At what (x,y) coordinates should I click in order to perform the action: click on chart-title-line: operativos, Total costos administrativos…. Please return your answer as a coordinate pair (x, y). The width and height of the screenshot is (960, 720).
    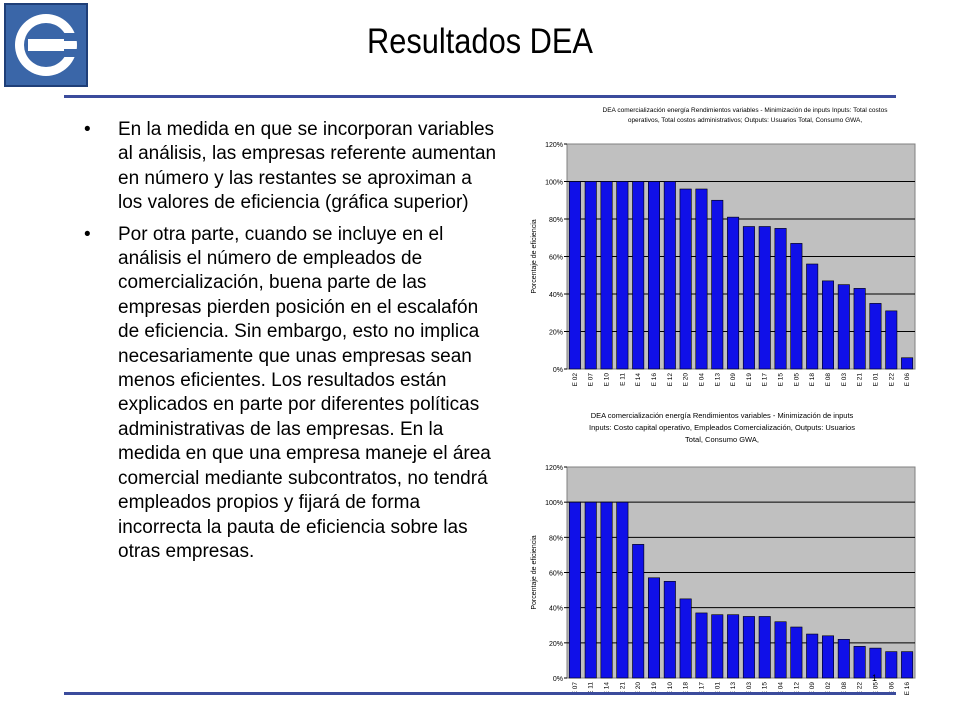
    Looking at the image, I should click on (745, 120).